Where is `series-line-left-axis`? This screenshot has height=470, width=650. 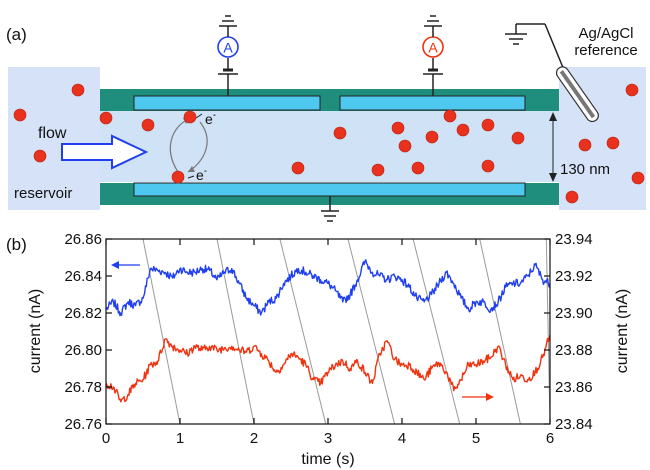 series-line-left-axis is located at coordinates (328, 288).